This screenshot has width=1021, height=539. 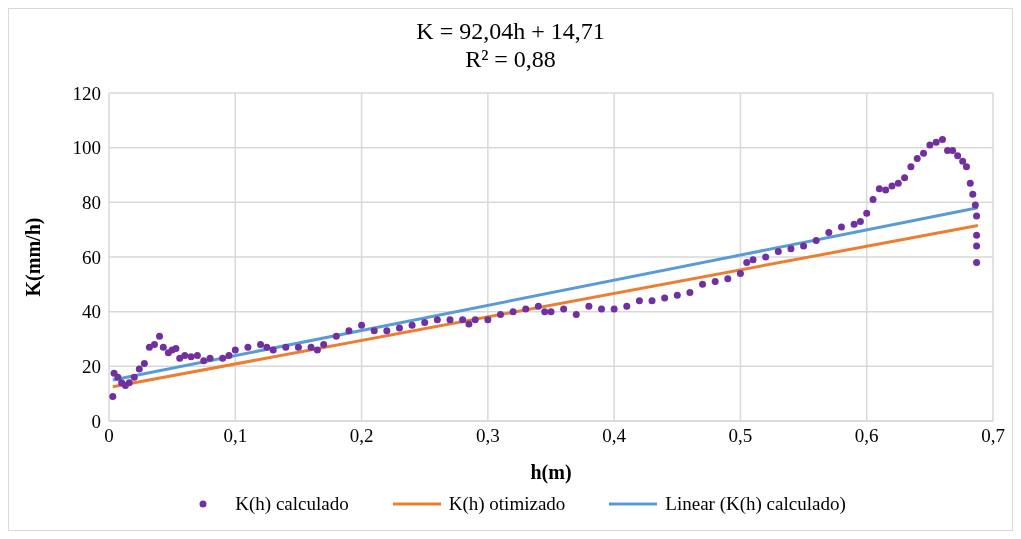 I want to click on y-tick-label: 100, so click(x=86, y=148).